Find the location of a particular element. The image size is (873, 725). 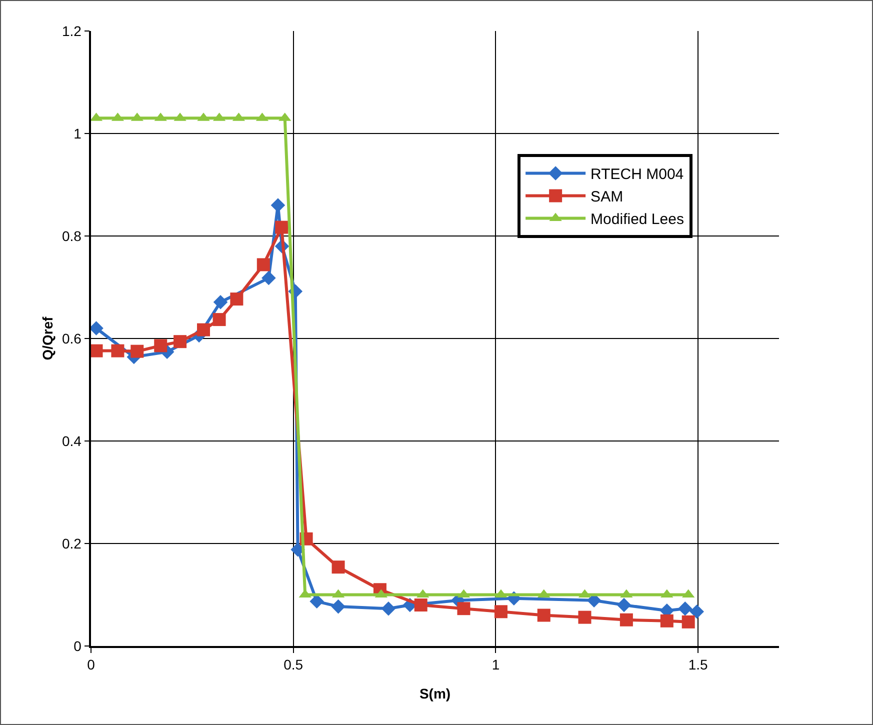

y-tick-label: 1 is located at coordinates (78, 133).